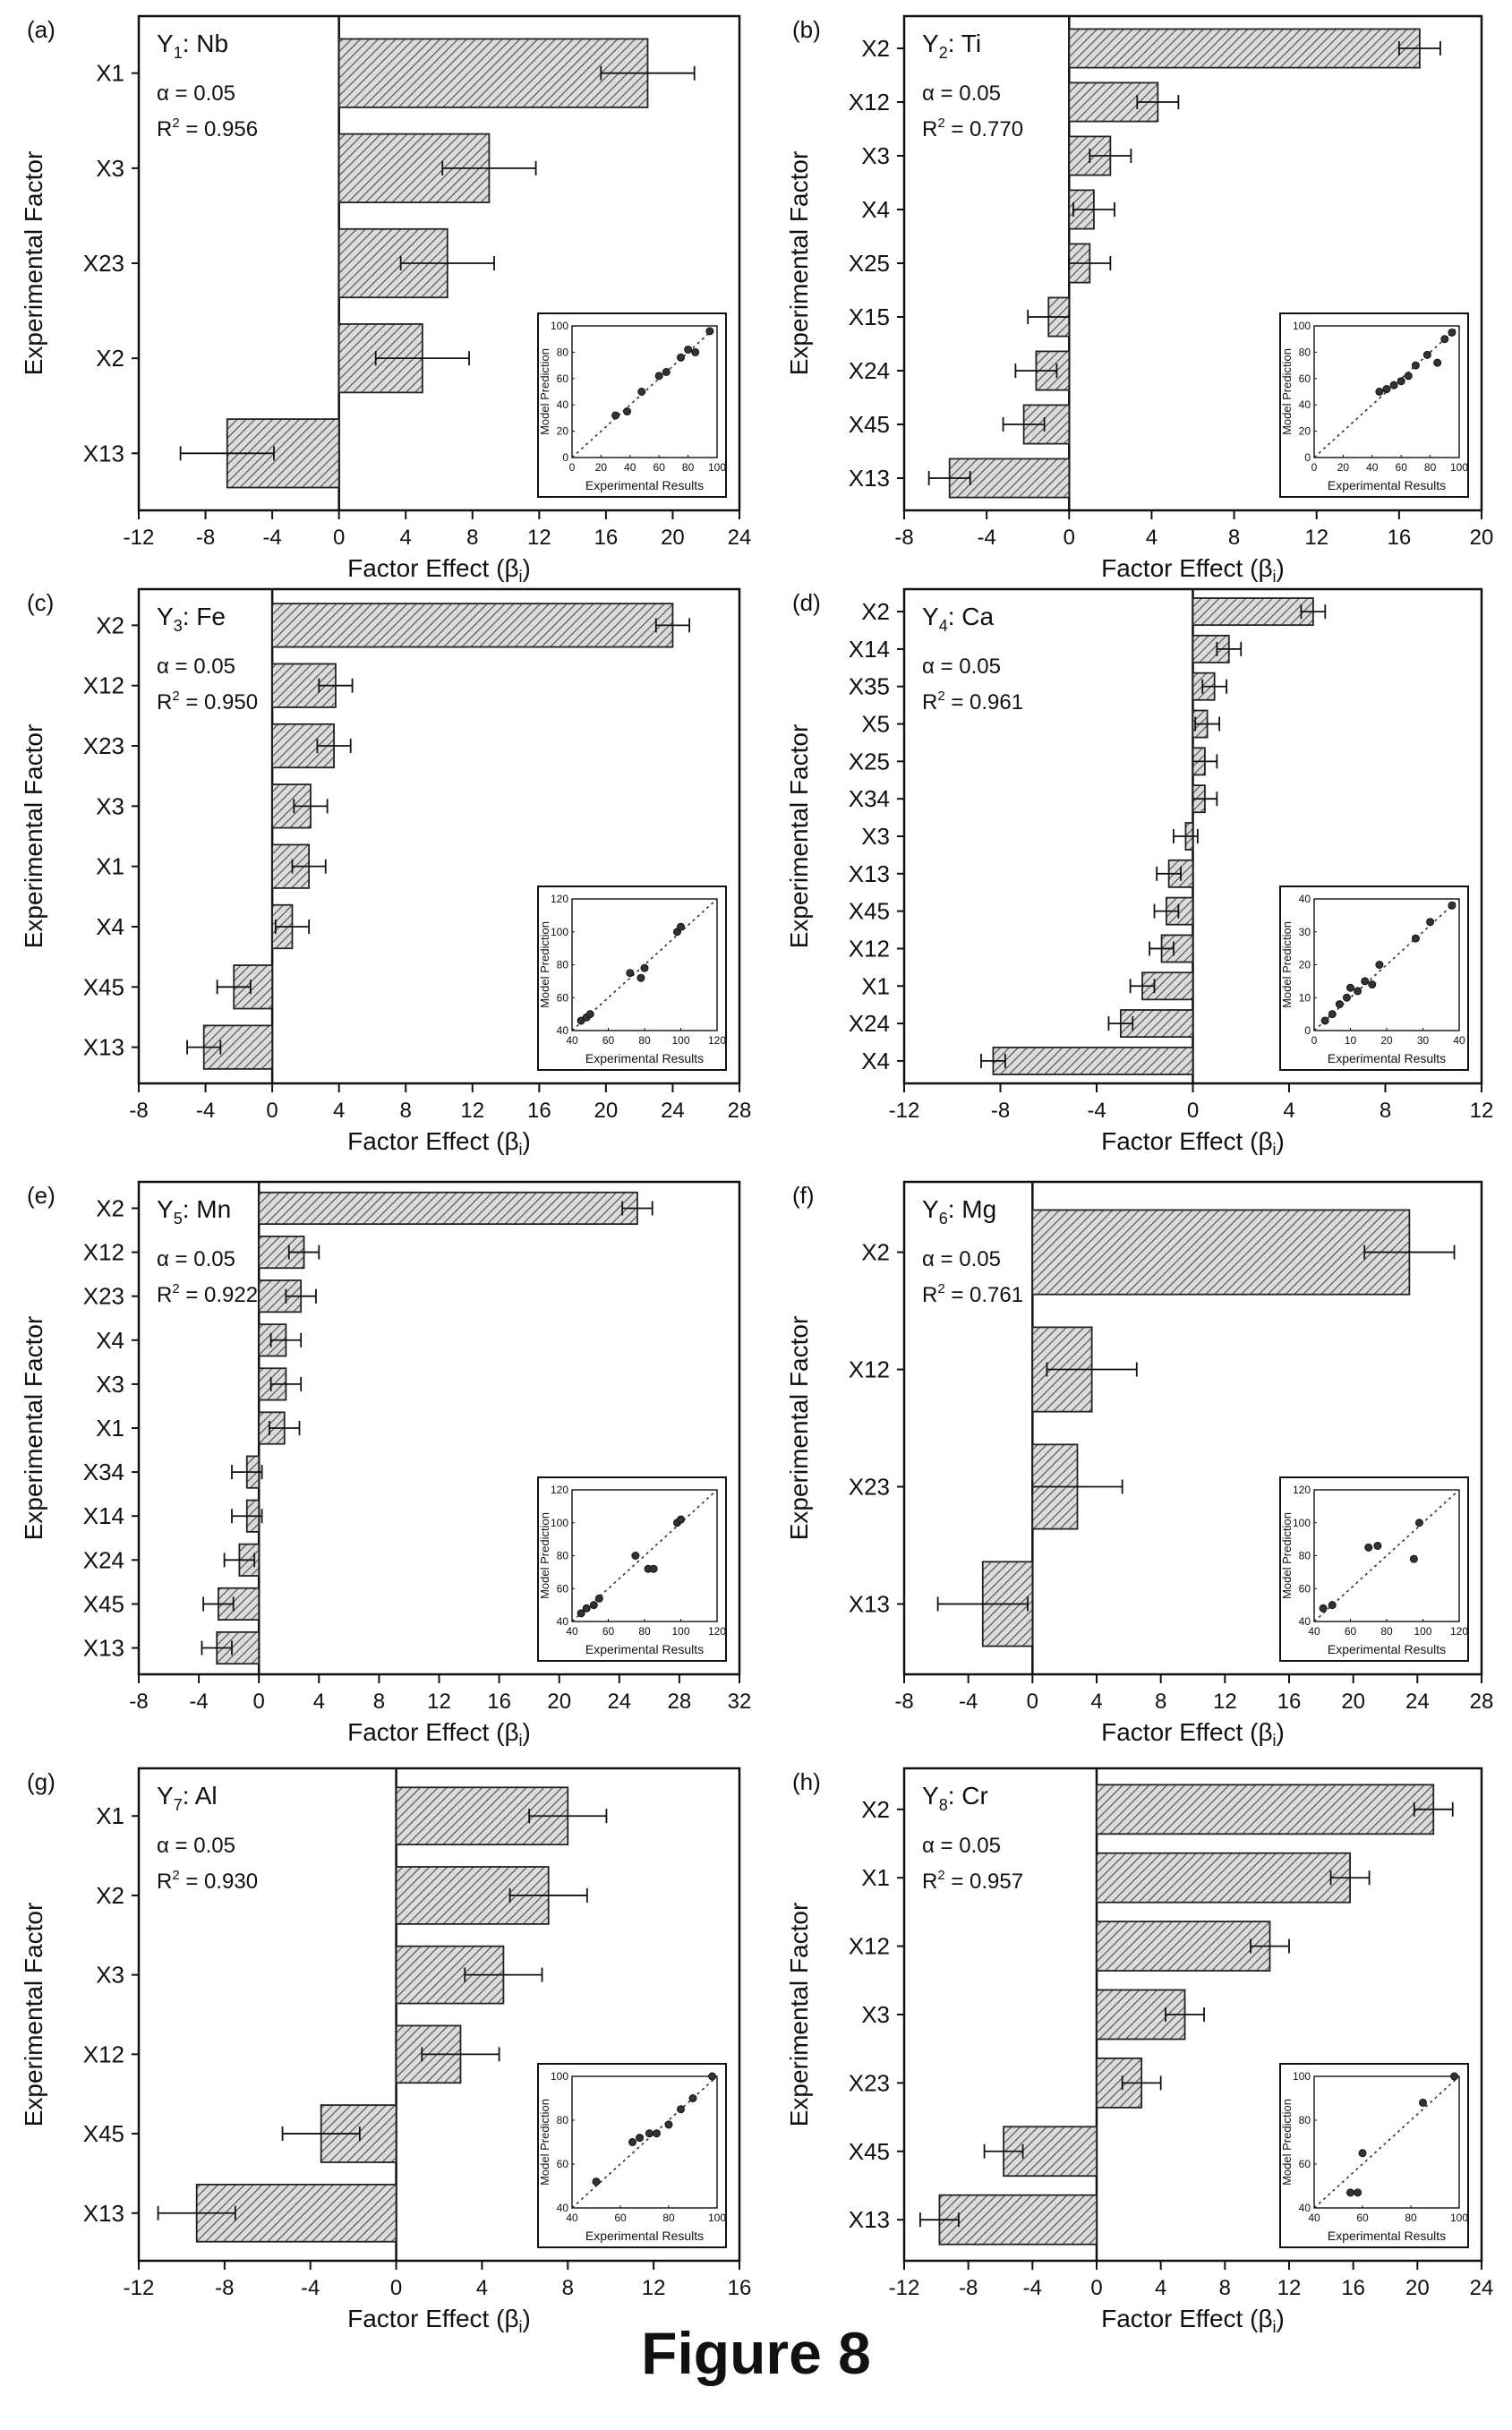 This screenshot has height=2430, width=1512. I want to click on panel-title: Y1: Nb, so click(192, 46).